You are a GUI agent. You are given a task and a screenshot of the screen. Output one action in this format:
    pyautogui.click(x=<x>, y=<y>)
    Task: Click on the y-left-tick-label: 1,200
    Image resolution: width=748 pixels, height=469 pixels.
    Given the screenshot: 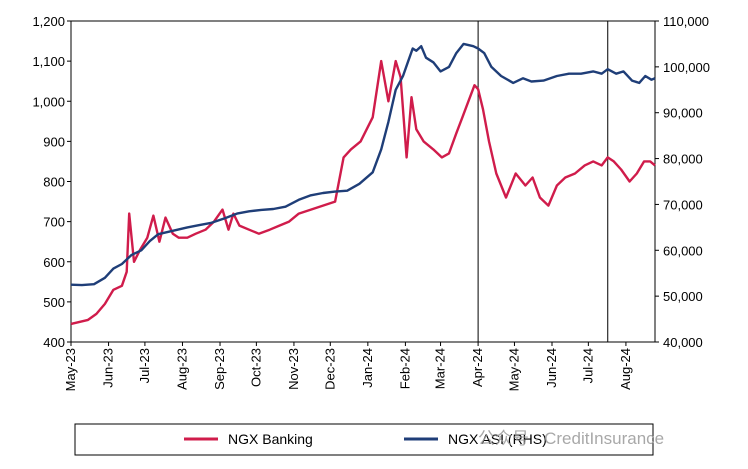 What is the action you would take?
    pyautogui.click(x=48, y=21)
    